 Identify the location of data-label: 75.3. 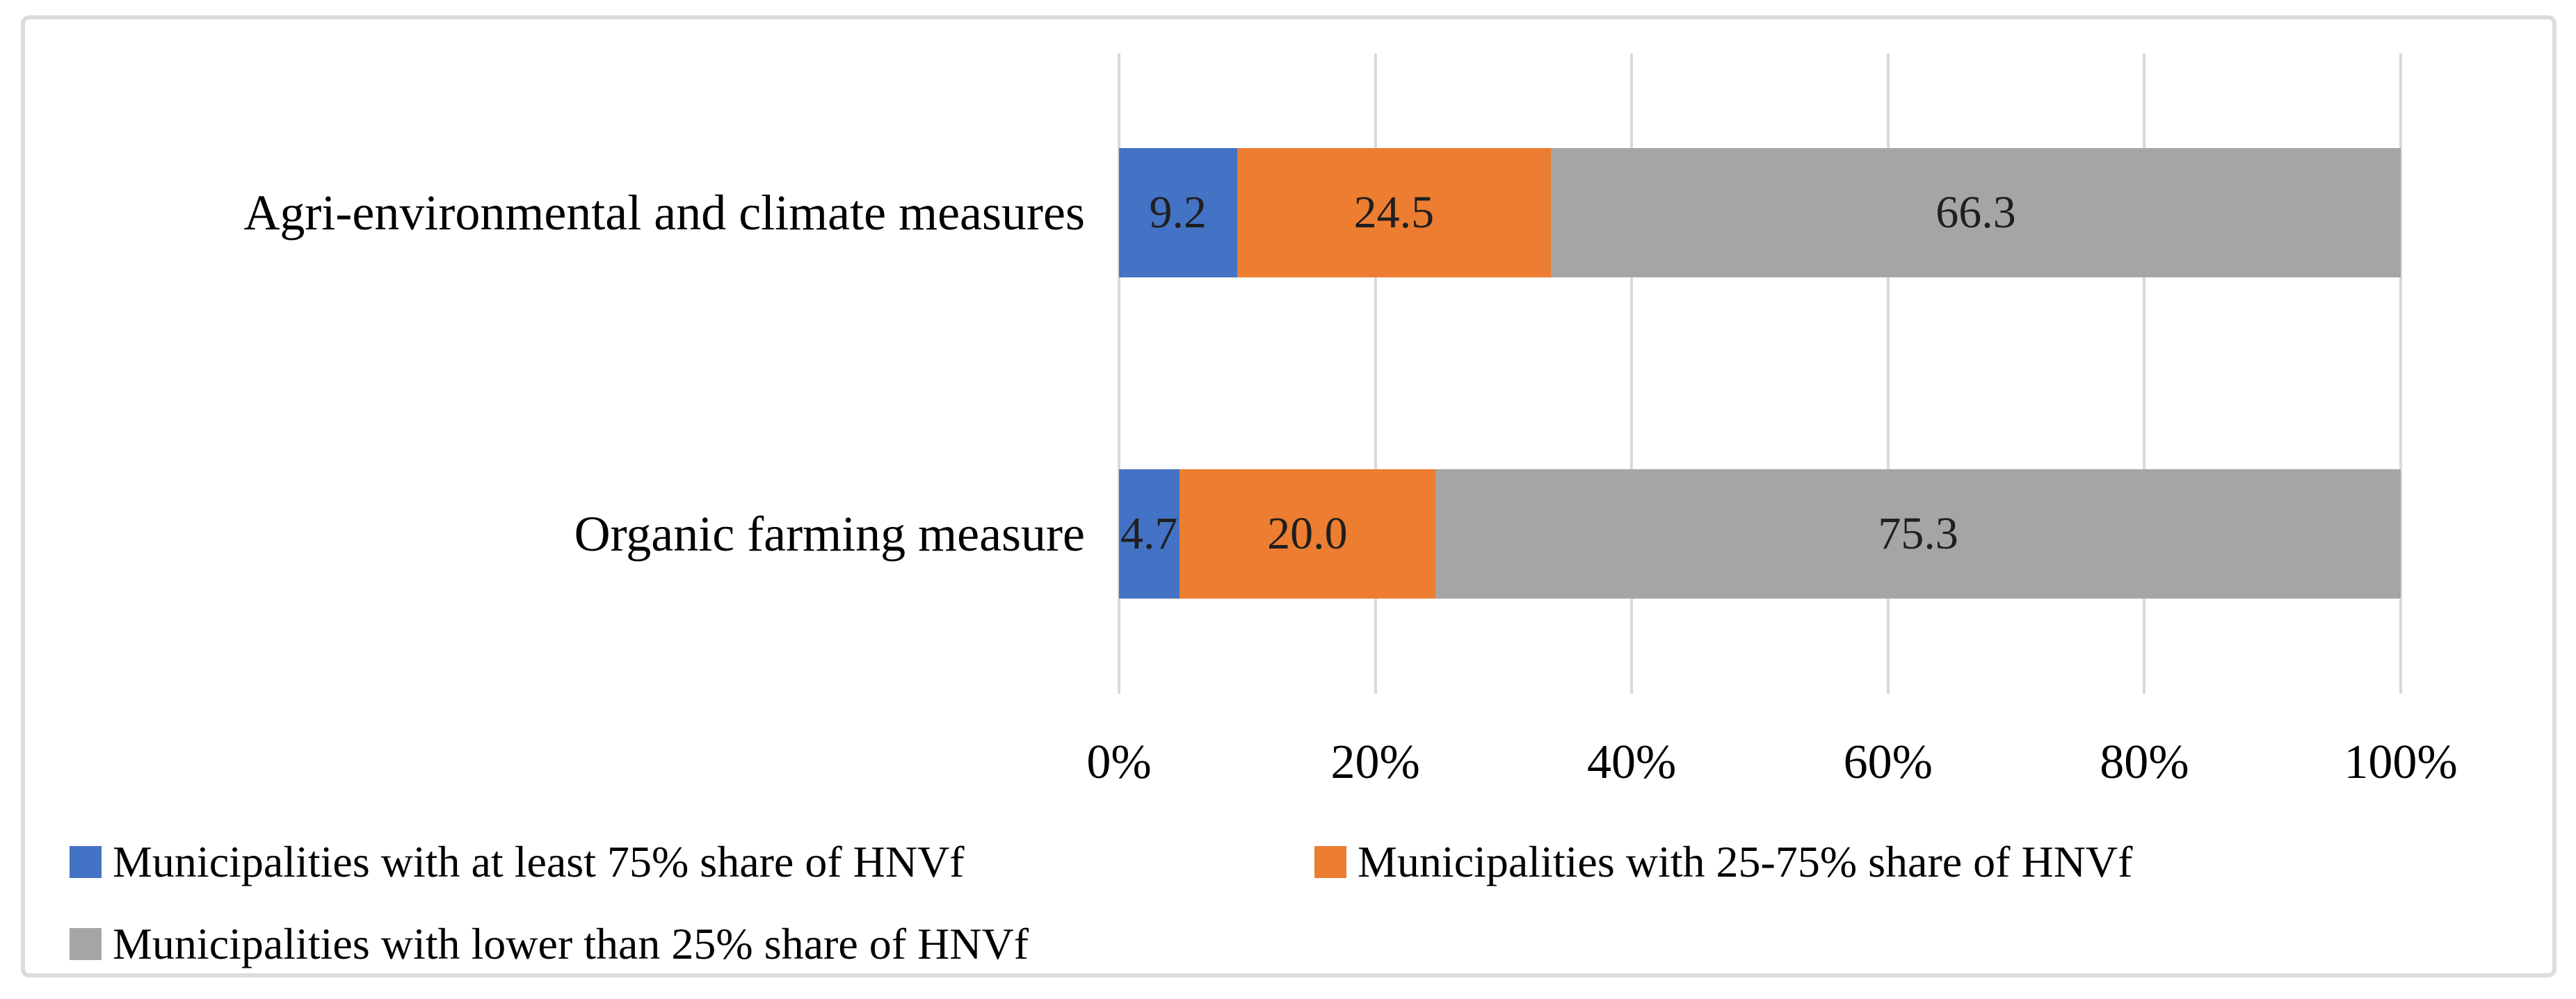
(1918, 534).